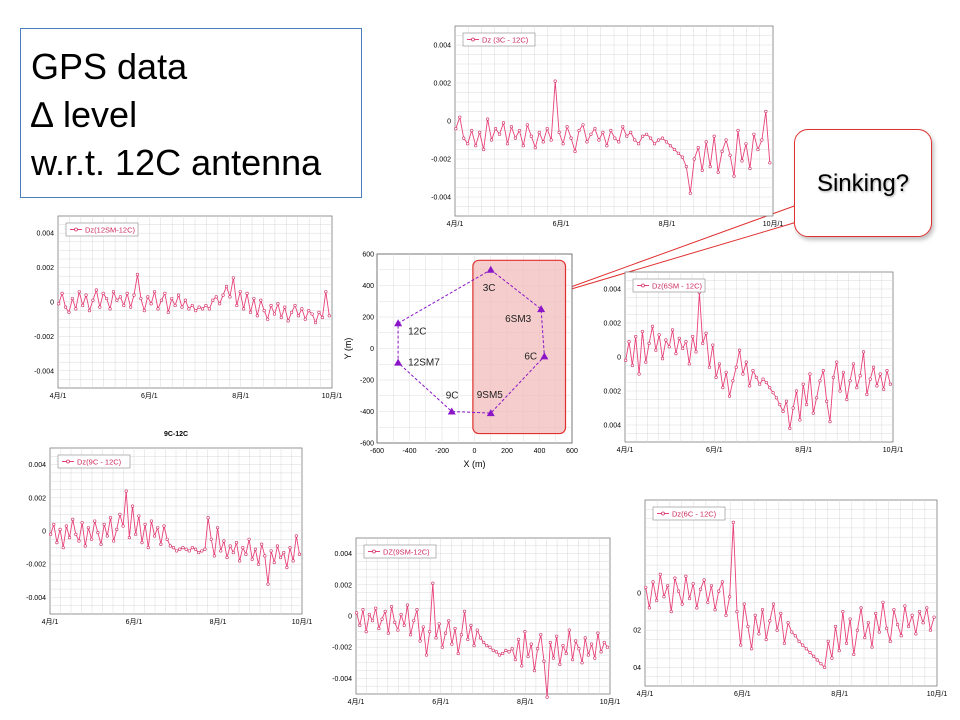  Describe the element at coordinates (368, 286) in the screenshot. I see `y-tick-label: 400` at that location.